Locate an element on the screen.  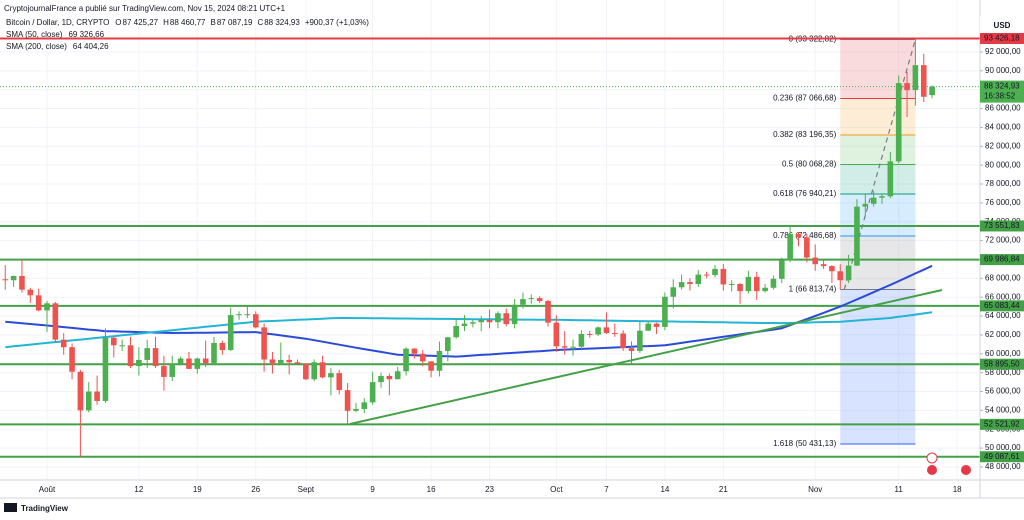
fib-label: 0.382 (83 196,35) is located at coordinates (804, 134).